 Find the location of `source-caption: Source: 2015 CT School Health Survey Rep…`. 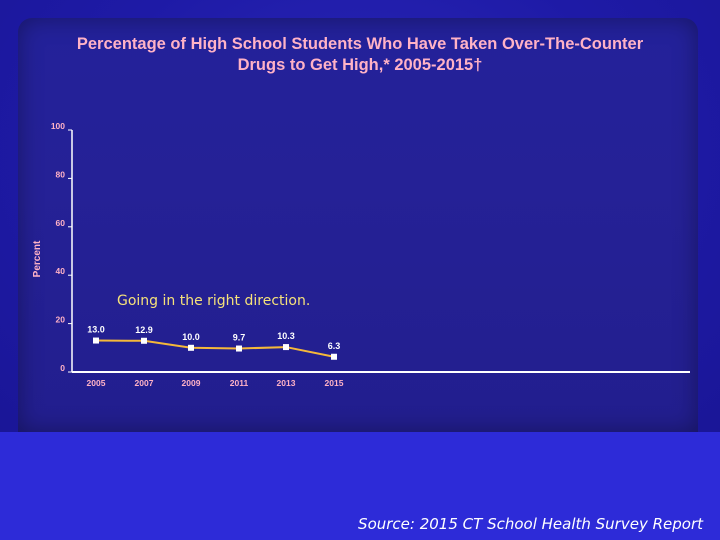

source-caption: Source: 2015 CT School Health Survey Rep… is located at coordinates (530, 524).